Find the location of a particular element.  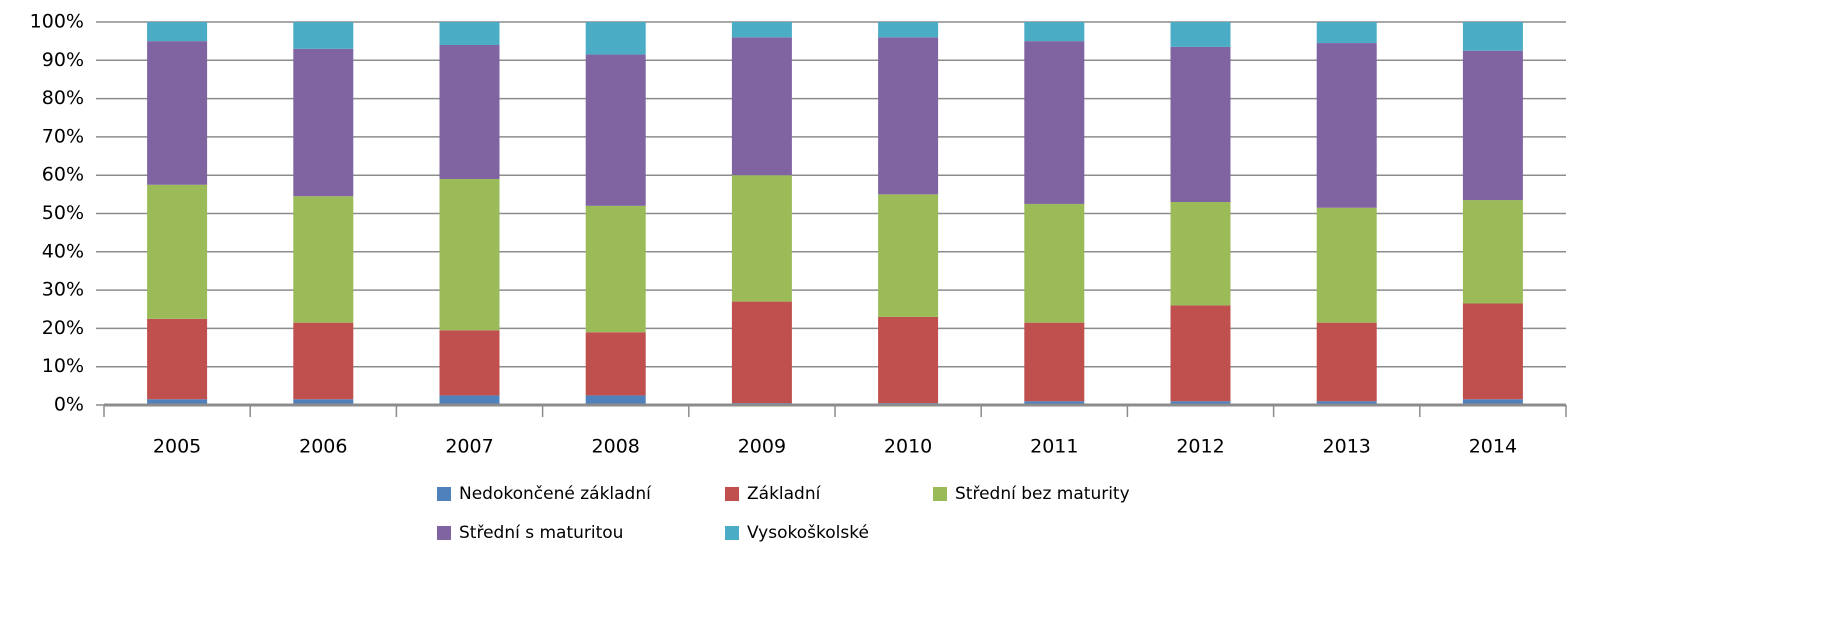

x-tick-label: 2013 is located at coordinates (1347, 447).